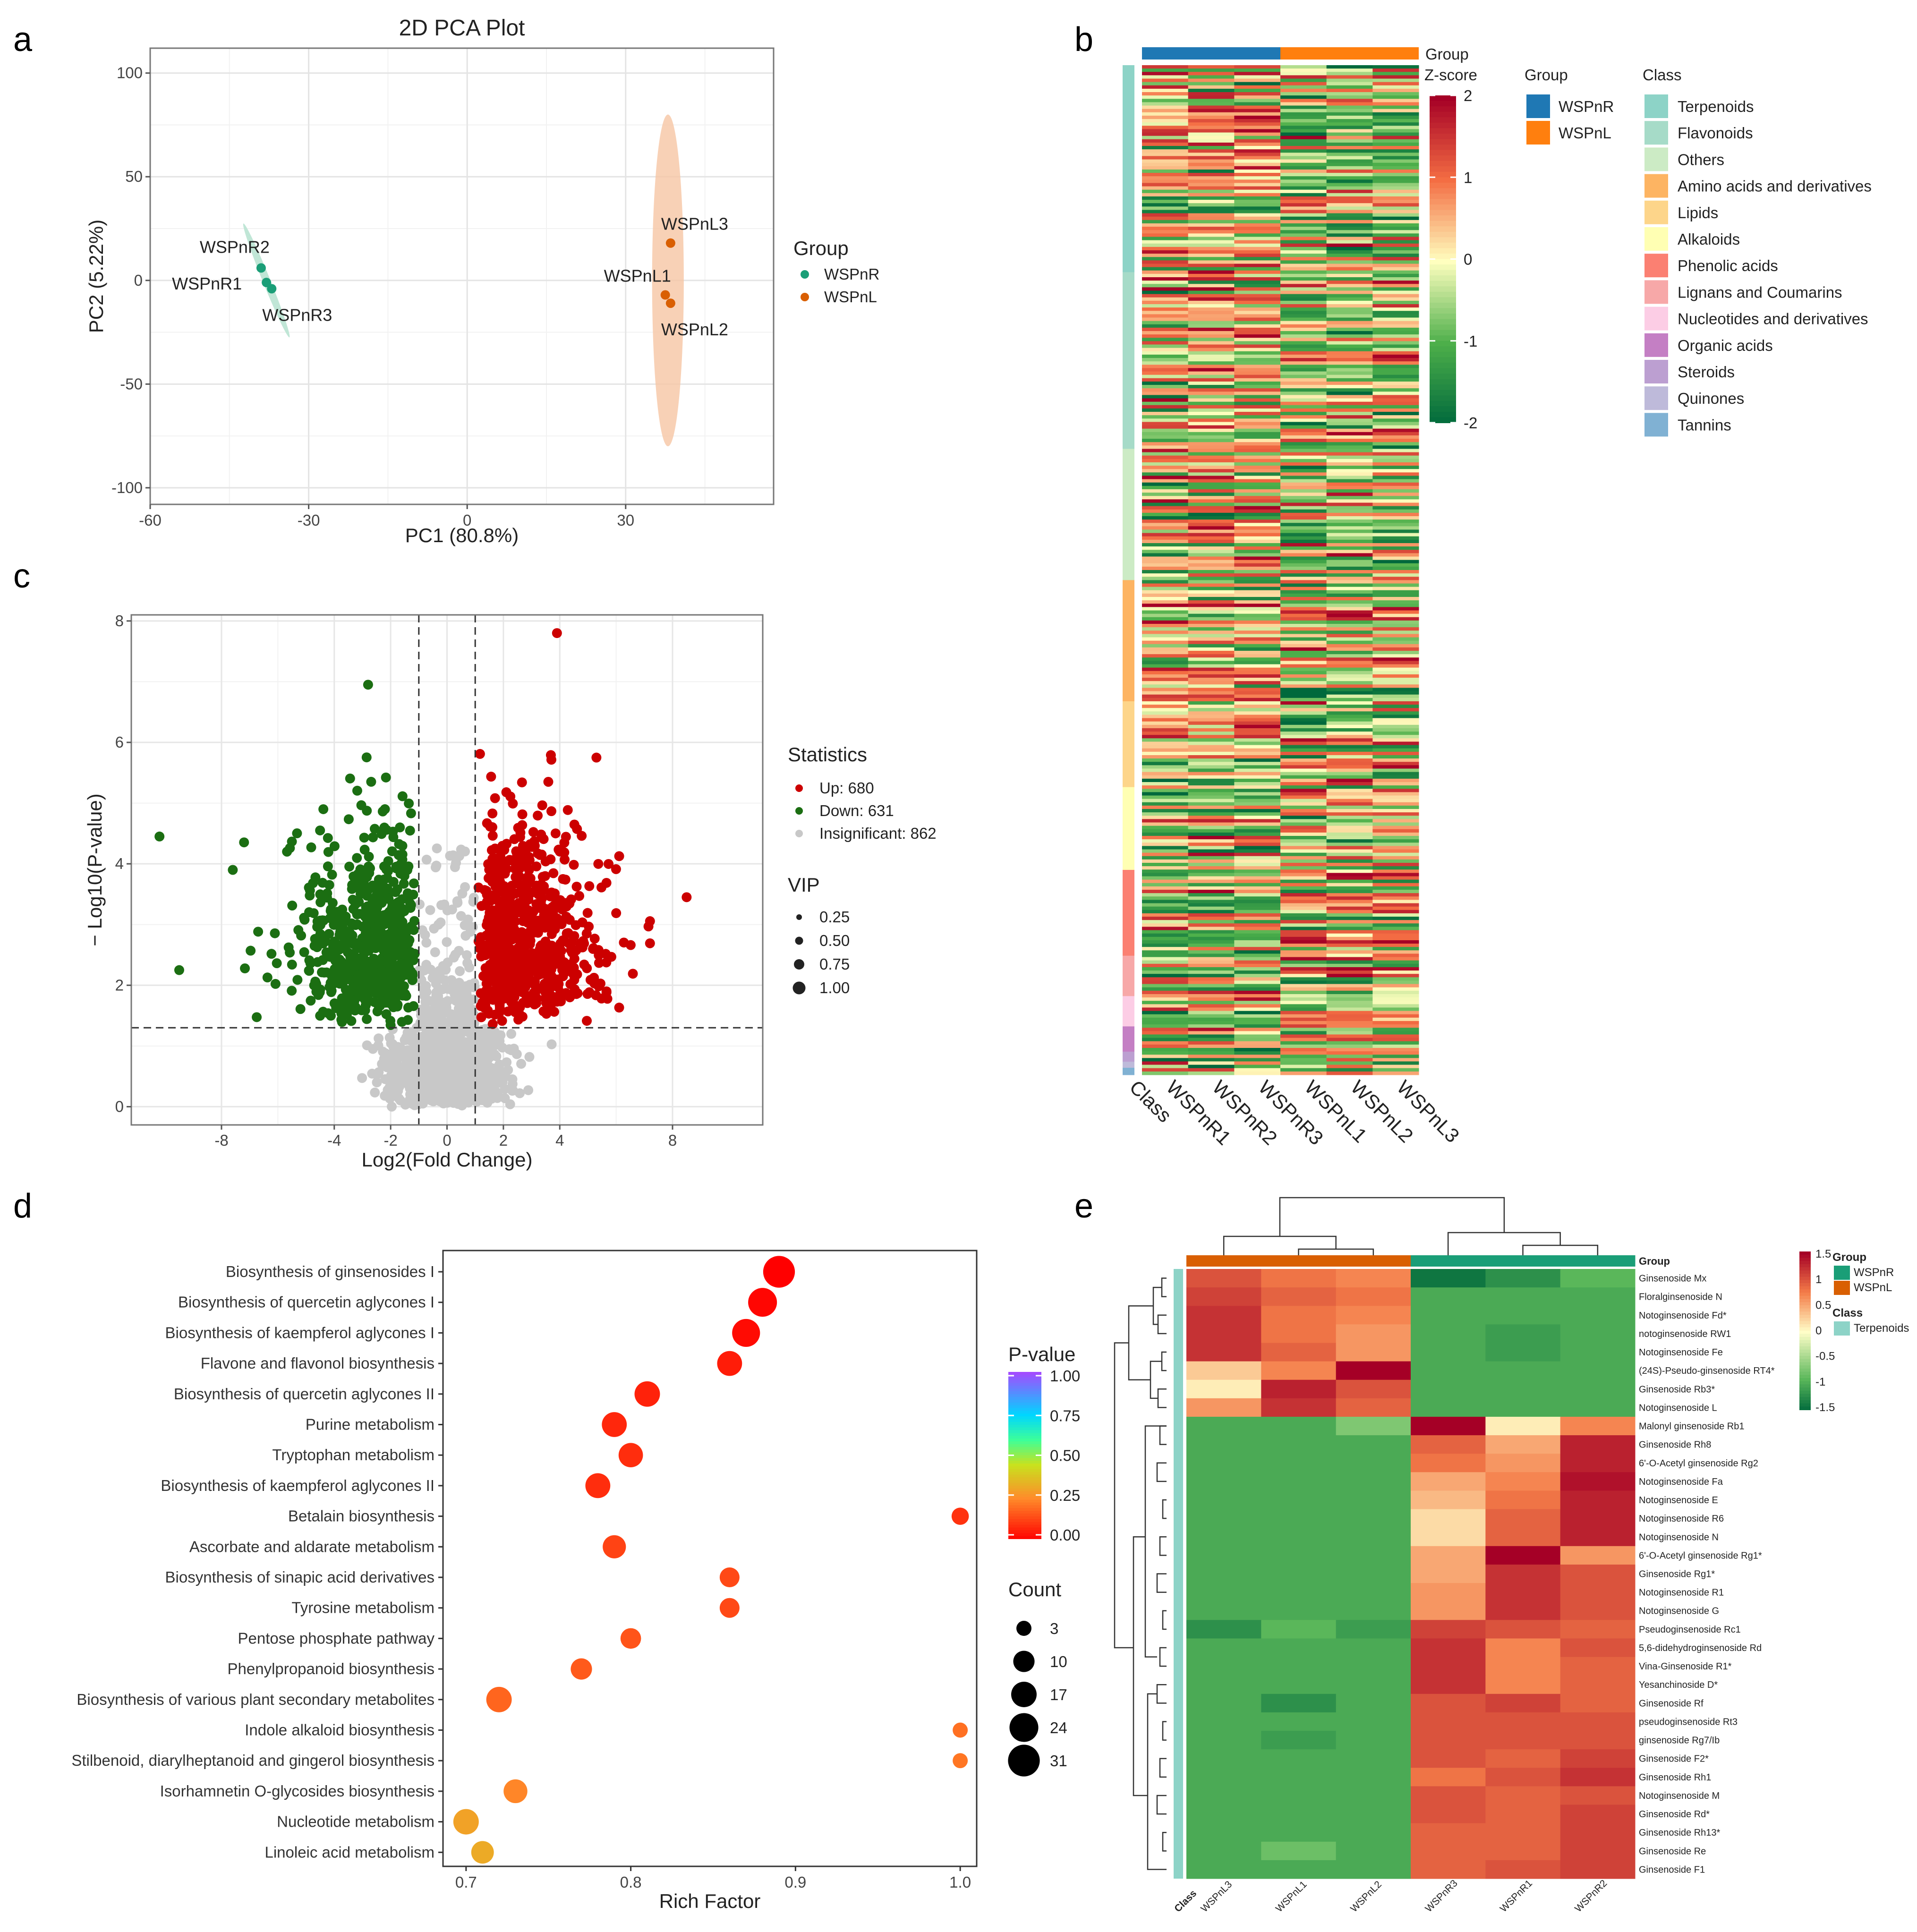 The height and width of the screenshot is (1932, 1917). Describe the element at coordinates (1679, 1611) in the screenshot. I see `row-label-notoginsenoside-g: Notoginsenoside G` at that location.